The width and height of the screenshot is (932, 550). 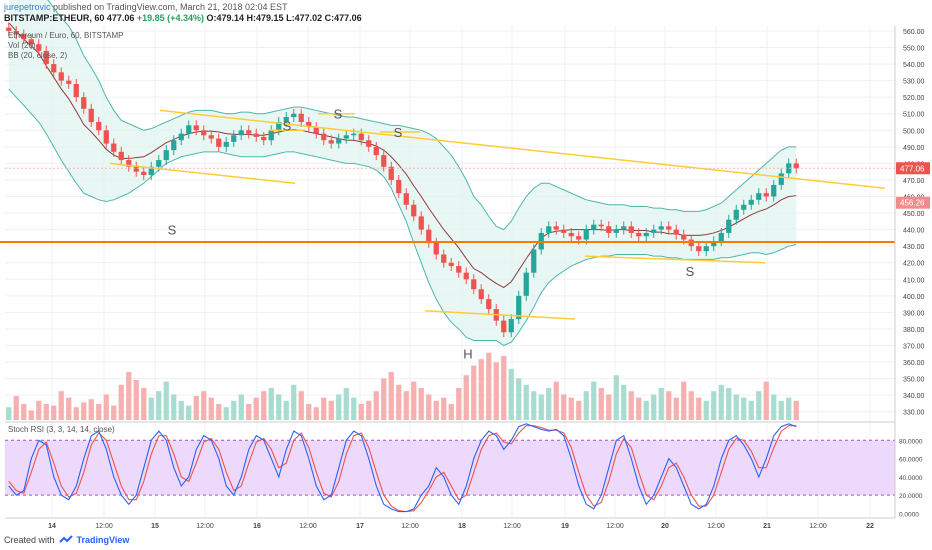 I want to click on stoch-rsi-legend: Stoch RSI (3, 3, 14, 14, close), so click(x=61, y=429).